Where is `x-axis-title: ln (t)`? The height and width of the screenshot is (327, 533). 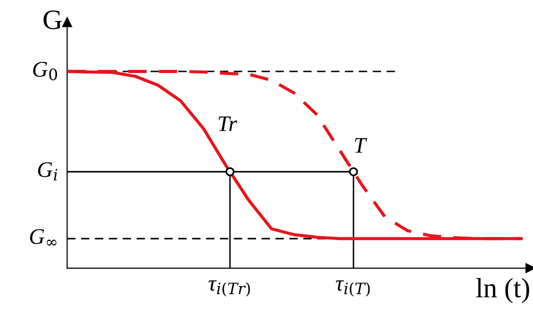
x-axis-title: ln (t) is located at coordinates (503, 291).